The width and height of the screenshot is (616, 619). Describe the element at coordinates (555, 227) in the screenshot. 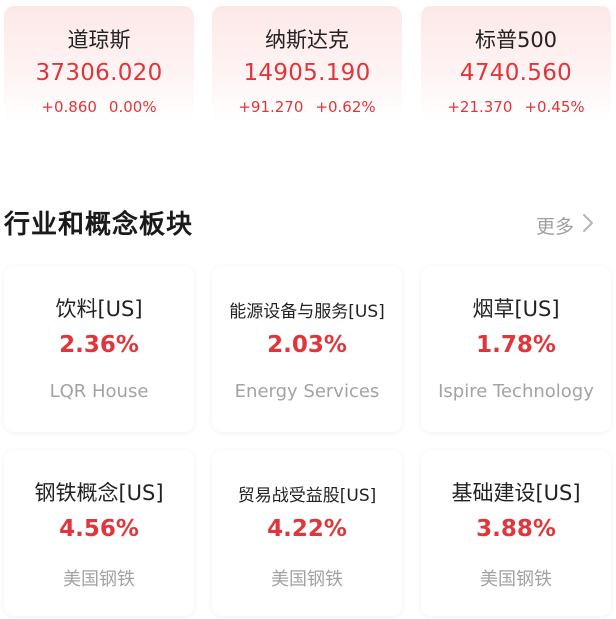

I see `more-label: 更多` at that location.